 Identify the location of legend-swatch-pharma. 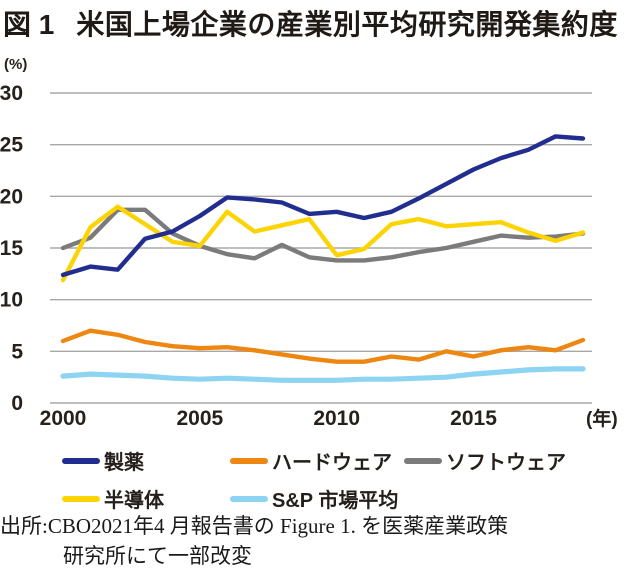
(81, 460).